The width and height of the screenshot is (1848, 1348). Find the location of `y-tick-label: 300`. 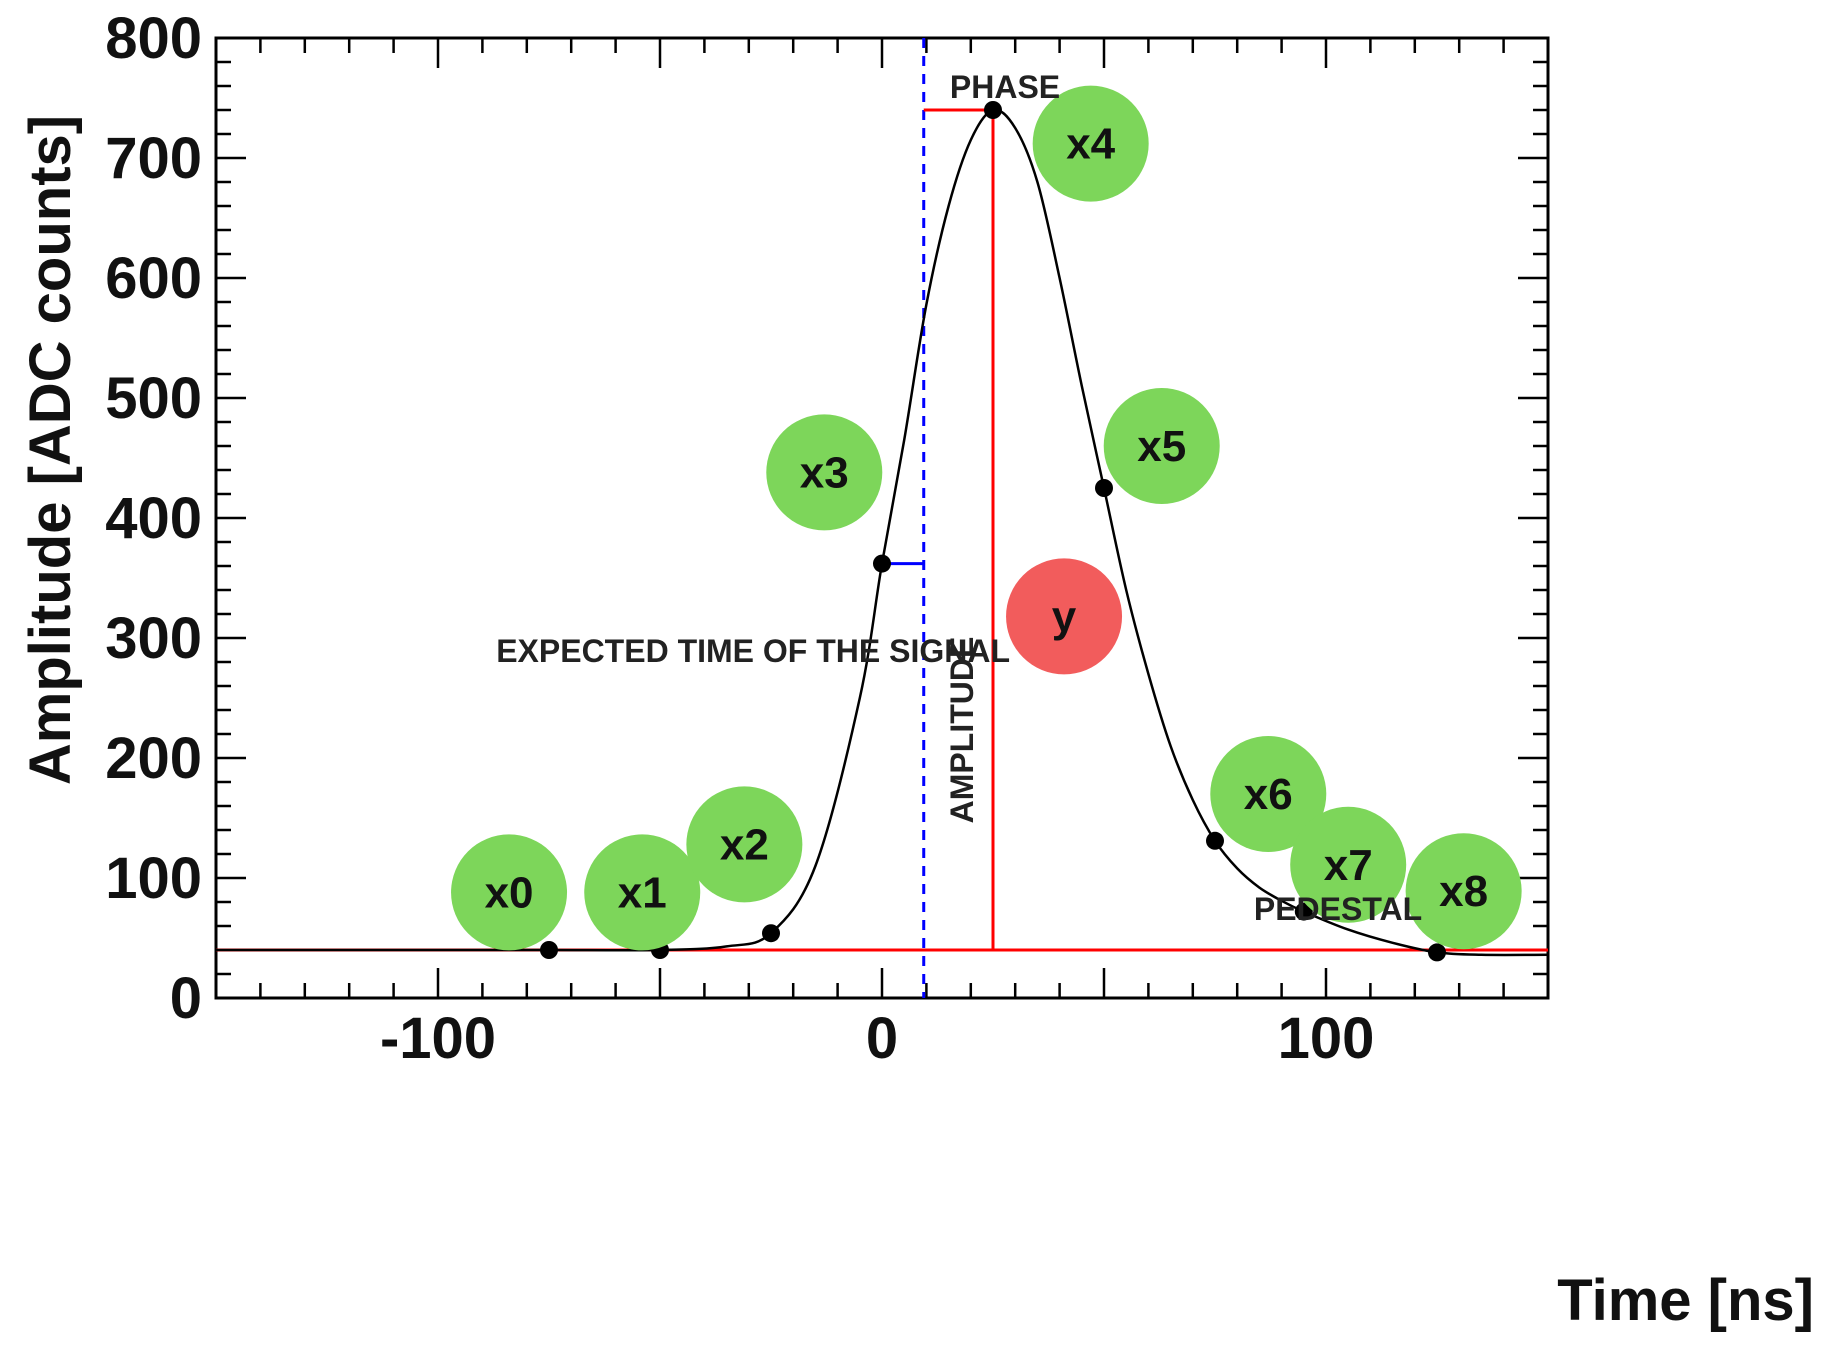

y-tick-label: 300 is located at coordinates (153, 638).